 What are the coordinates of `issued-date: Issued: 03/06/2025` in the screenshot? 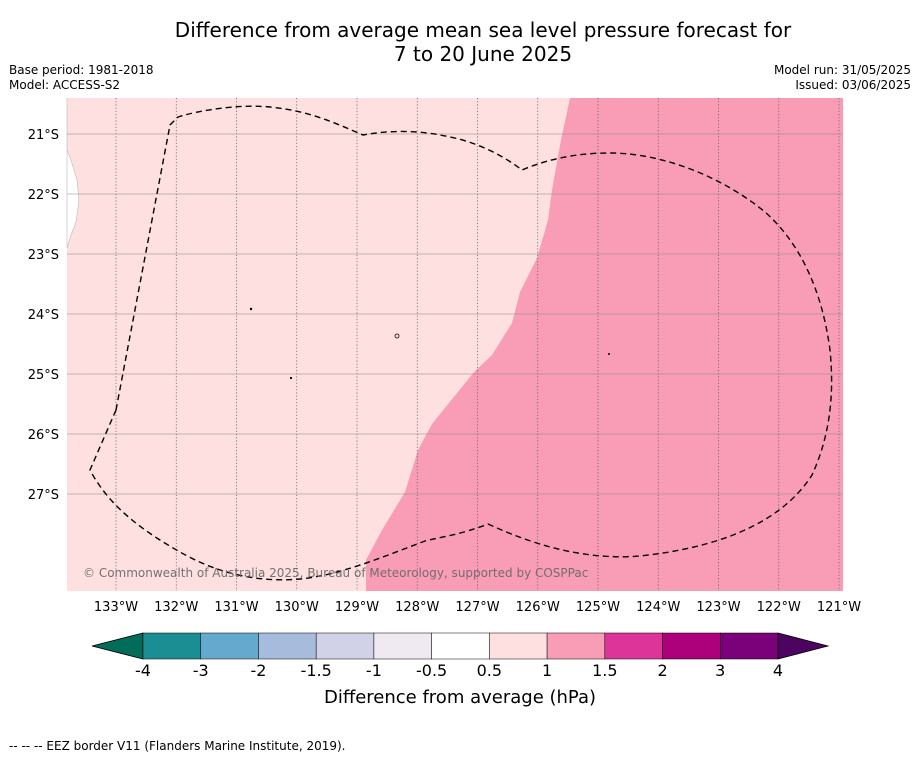 It's located at (853, 85).